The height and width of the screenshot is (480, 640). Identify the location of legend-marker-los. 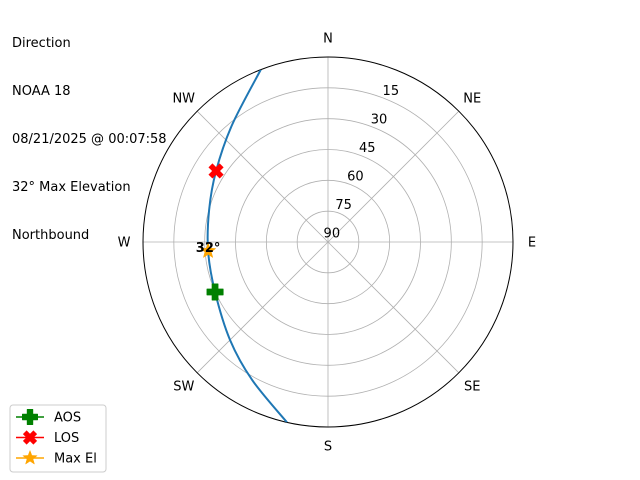
(30, 437).